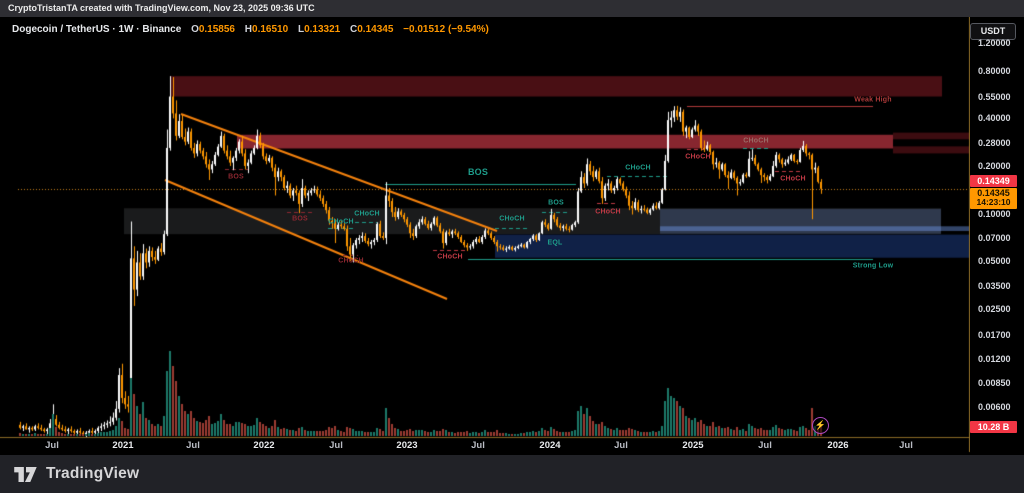 The height and width of the screenshot is (493, 1024). What do you see at coordinates (994, 237) in the screenshot?
I see `price-tick: 0.07000` at bounding box center [994, 237].